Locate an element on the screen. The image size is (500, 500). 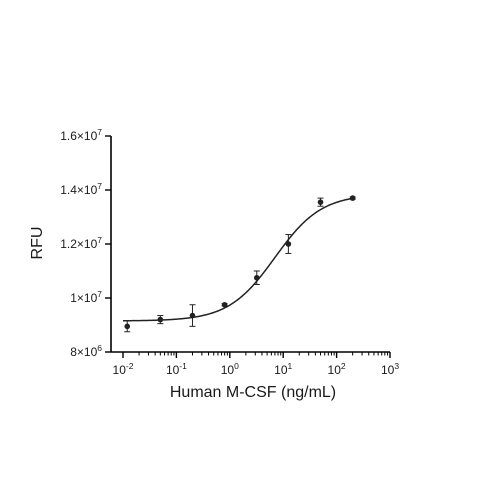
y-tick-label: 1.2×10⁷ is located at coordinates (81, 243).